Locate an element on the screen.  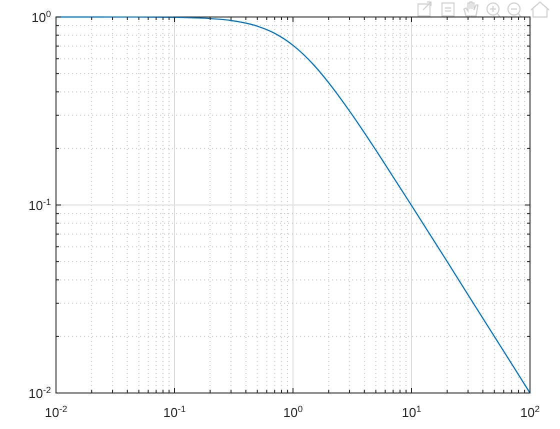
x-tick-label: 10$^{2}$ is located at coordinates (530, 412).